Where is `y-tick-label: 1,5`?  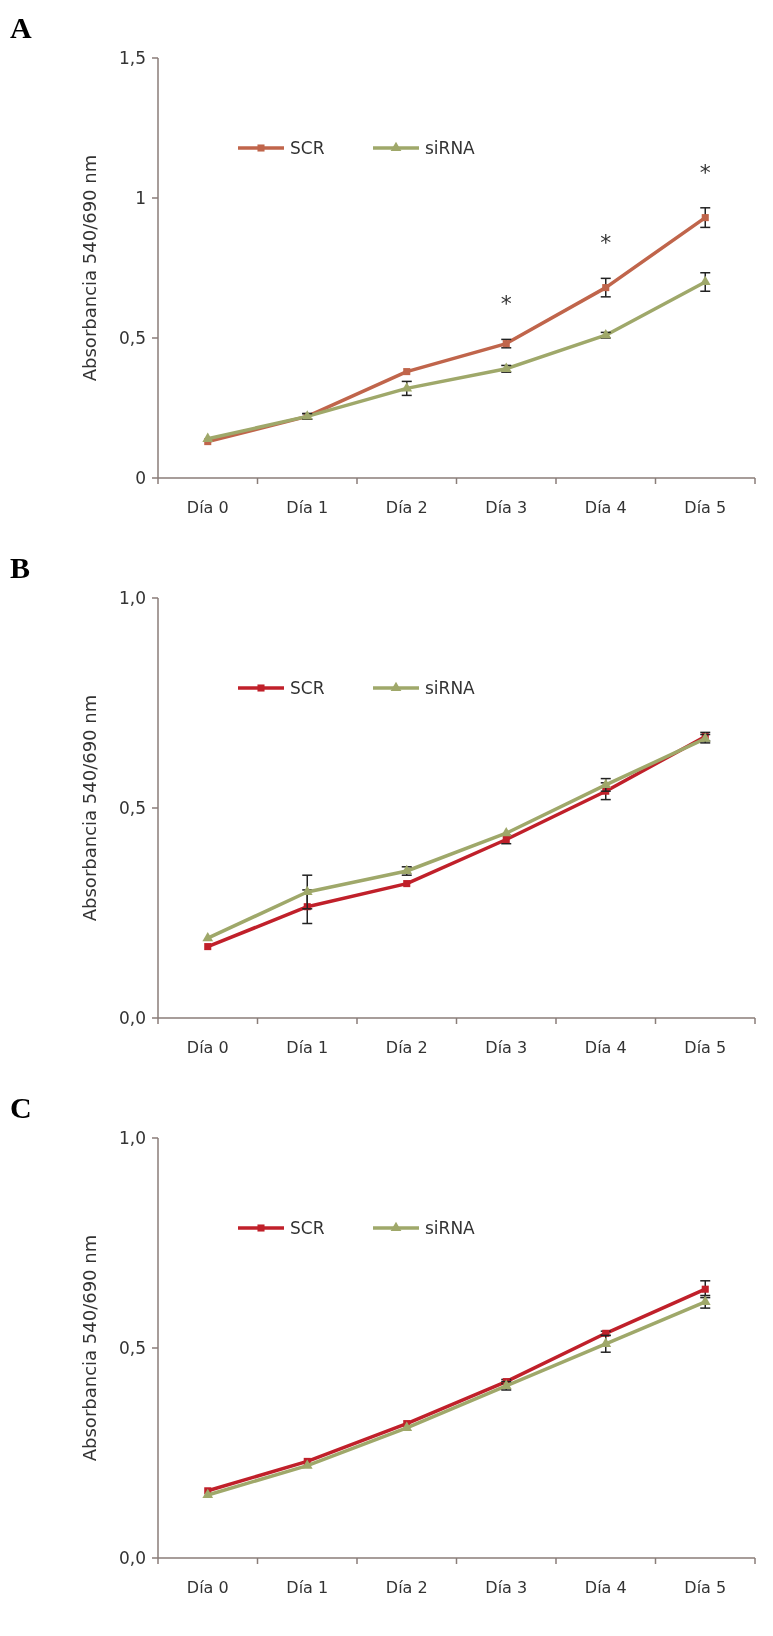 y-tick-label: 1,5 is located at coordinates (132, 57).